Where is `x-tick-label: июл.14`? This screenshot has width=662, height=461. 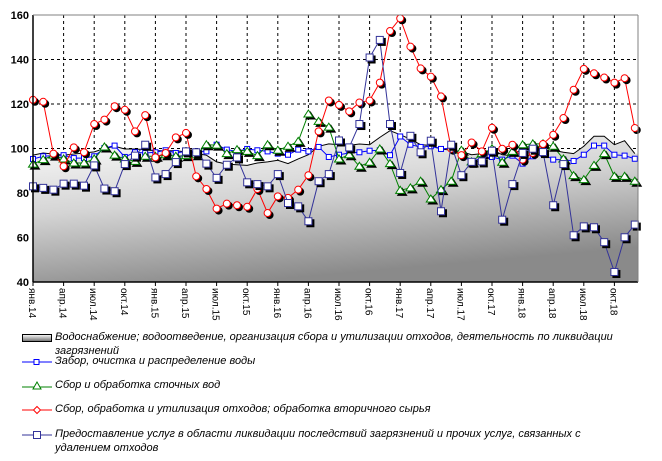
x-tick-label: июл.14 is located at coordinates (92, 304).